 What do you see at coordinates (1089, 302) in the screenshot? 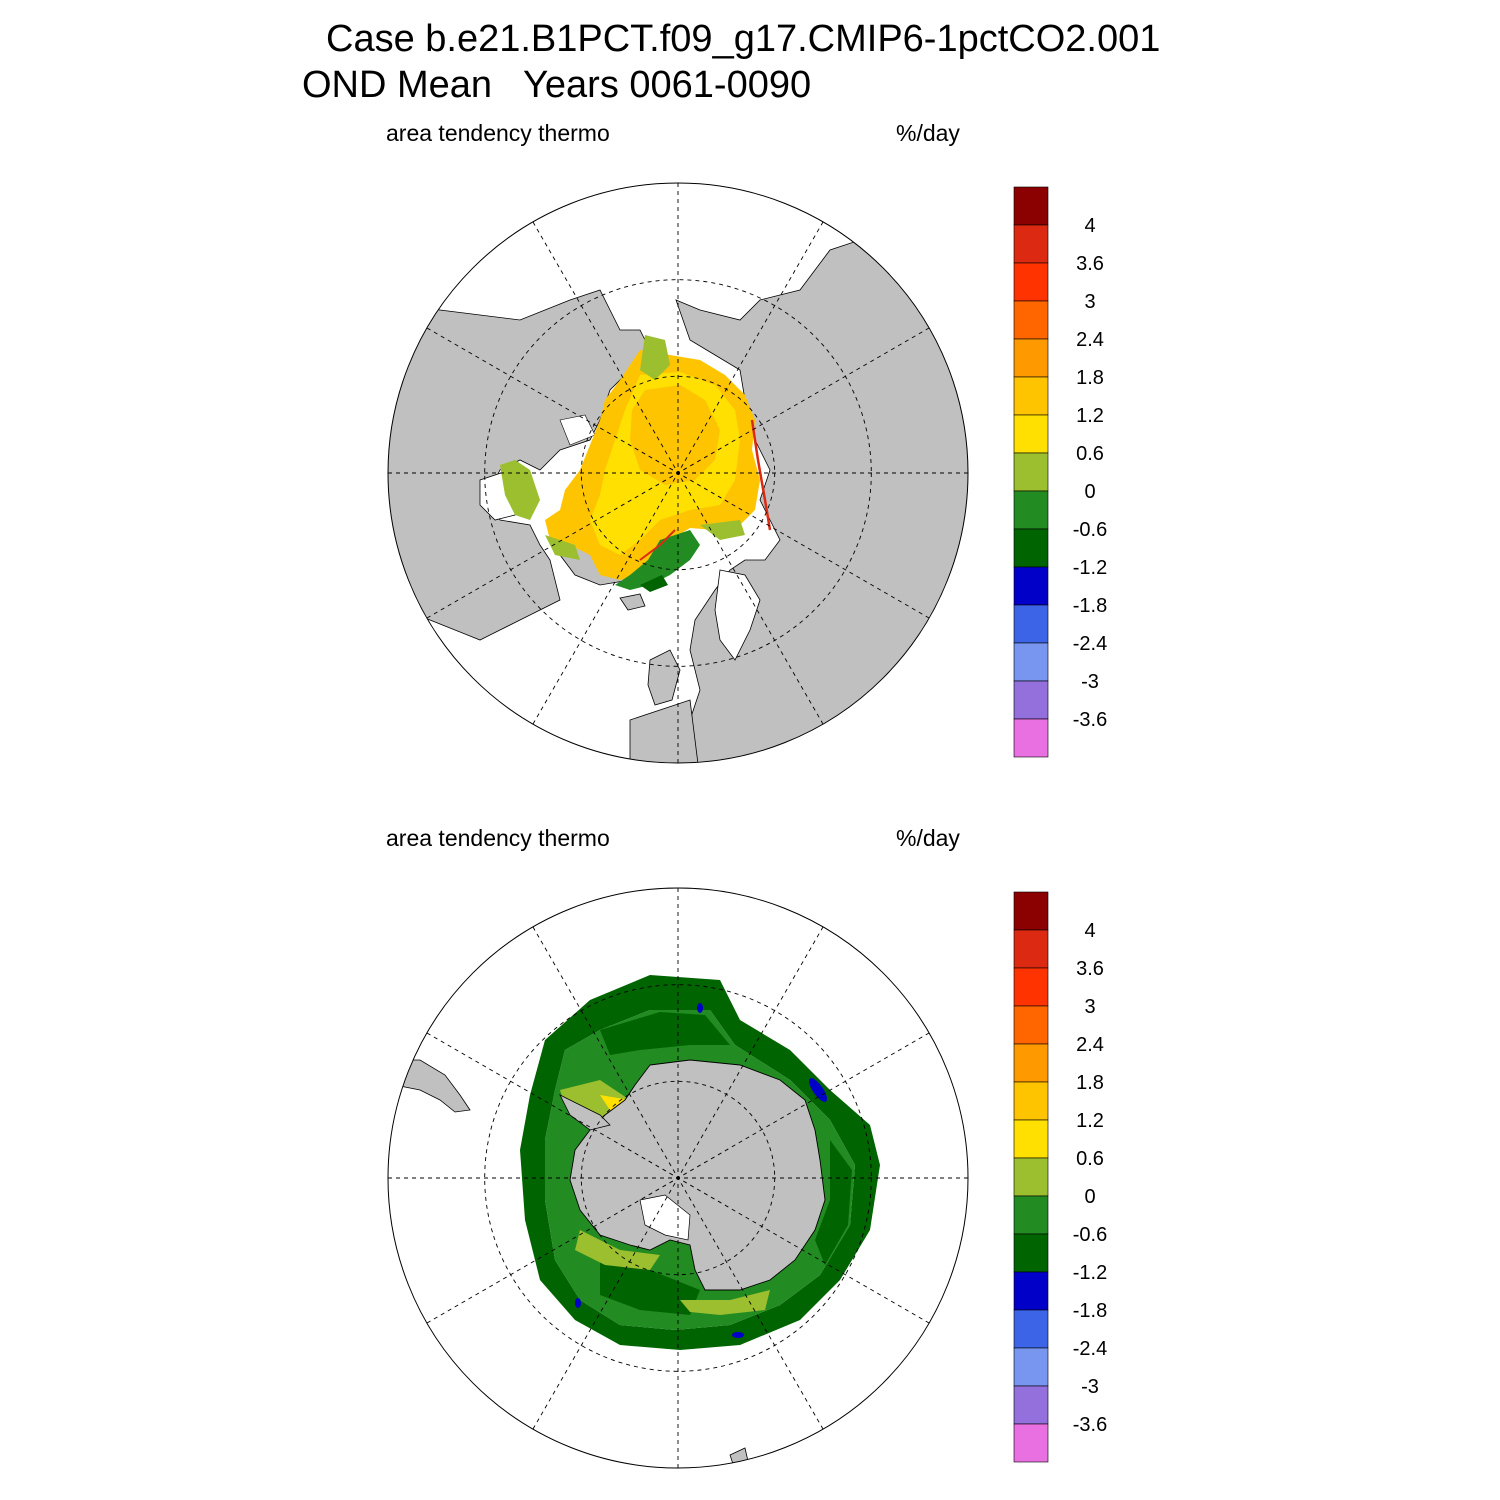
I see `north-colorbar-tick-label: 3` at bounding box center [1089, 302].